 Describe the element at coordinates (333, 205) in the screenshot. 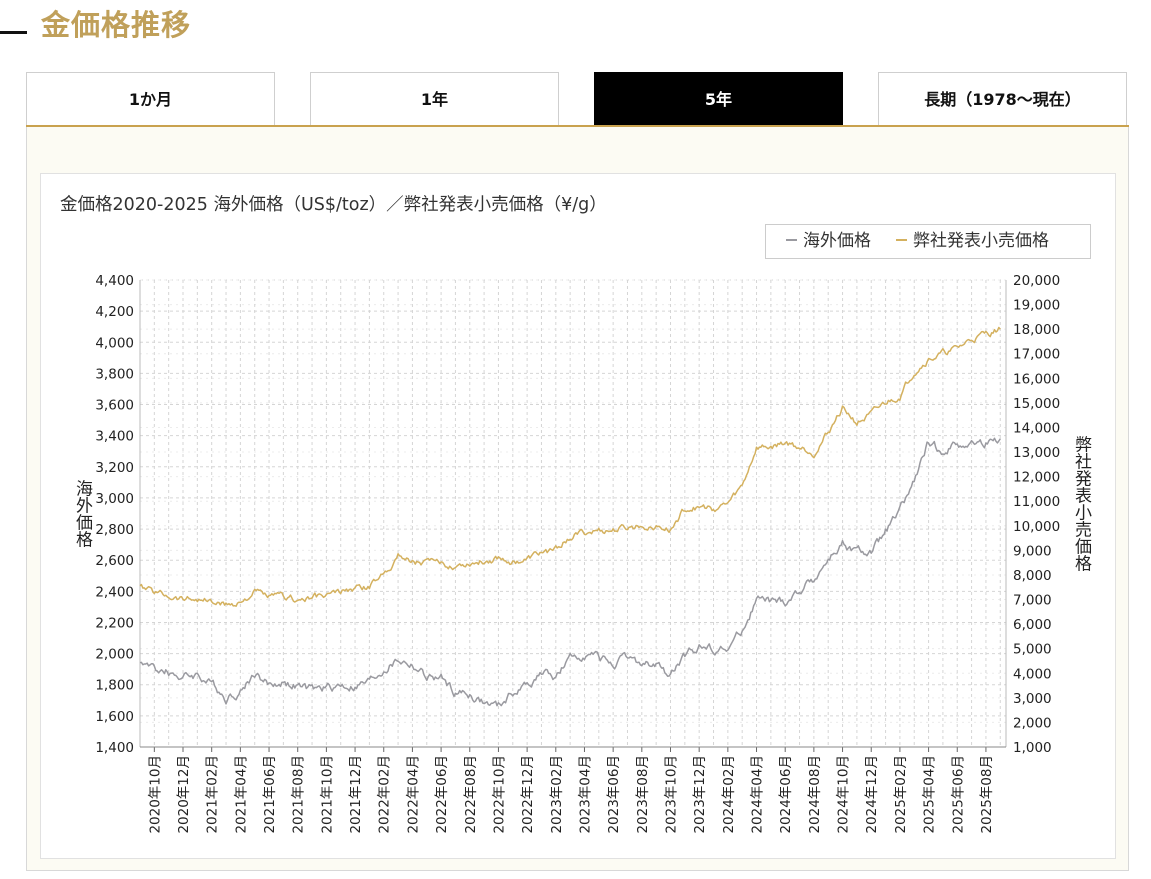

I see `chart-title: 金価格2020-2025 海外価格（US$/toz）／弊社発表小売価格（¥/g）` at that location.